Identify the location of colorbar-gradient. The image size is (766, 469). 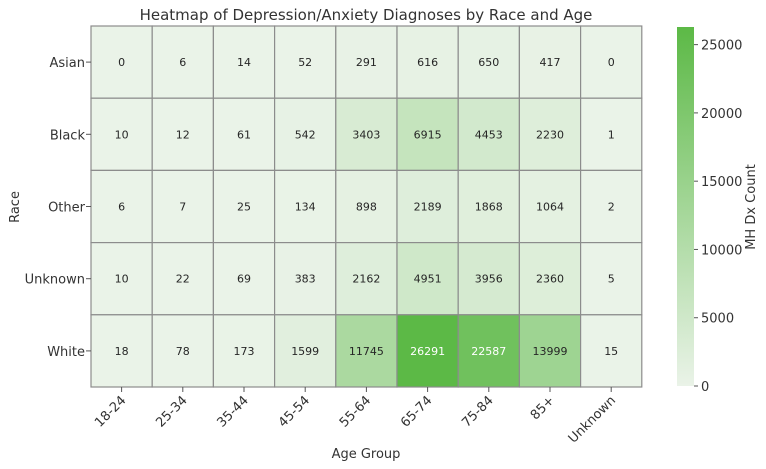
(685, 206).